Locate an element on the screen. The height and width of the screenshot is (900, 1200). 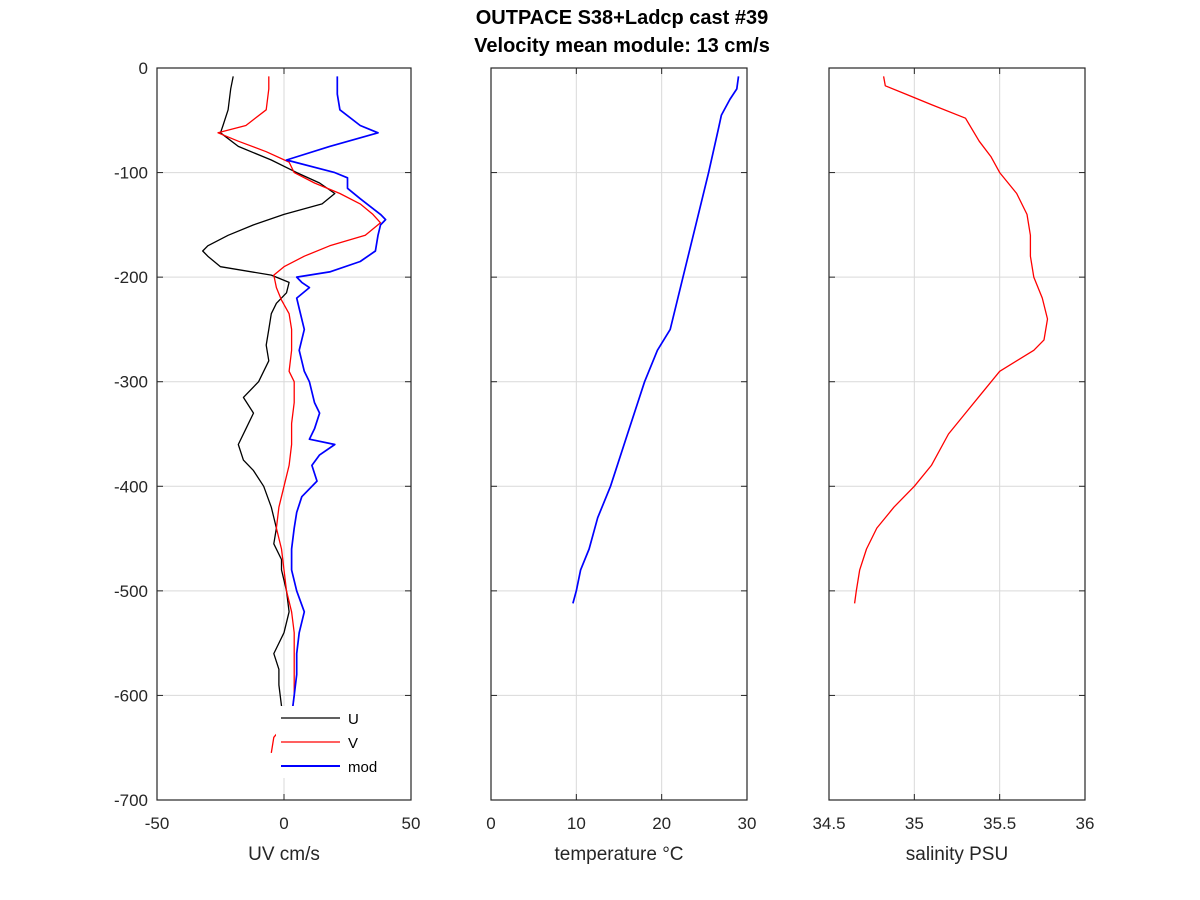
x-axis-label: salinity PSU is located at coordinates (957, 854).